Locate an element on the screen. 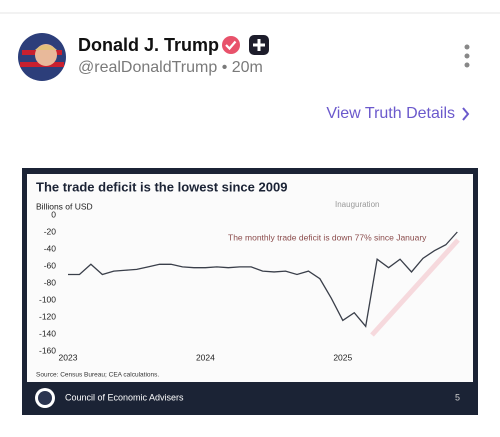 The width and height of the screenshot is (500, 437). y-tick-label: -140 is located at coordinates (47, 333).